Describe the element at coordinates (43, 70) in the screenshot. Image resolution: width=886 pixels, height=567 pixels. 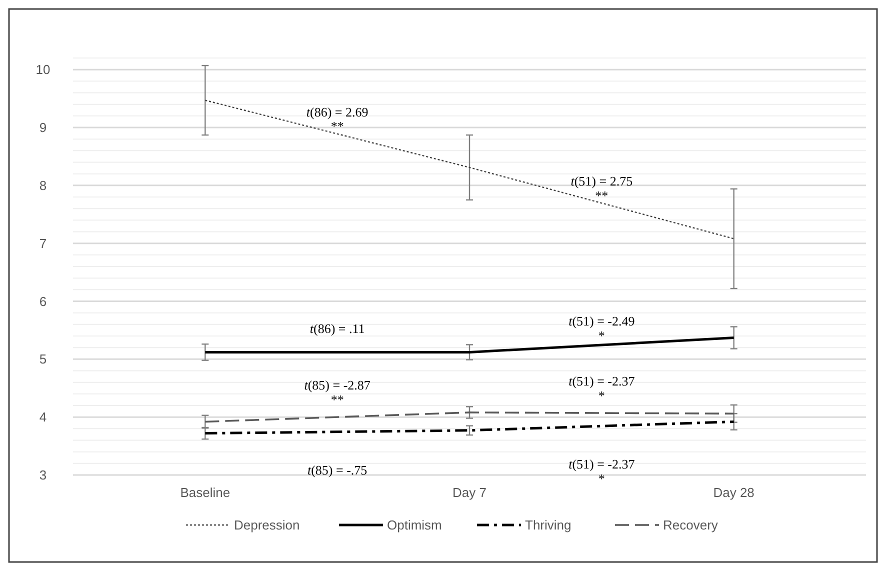
I see `y-tick-label: 10` at that location.